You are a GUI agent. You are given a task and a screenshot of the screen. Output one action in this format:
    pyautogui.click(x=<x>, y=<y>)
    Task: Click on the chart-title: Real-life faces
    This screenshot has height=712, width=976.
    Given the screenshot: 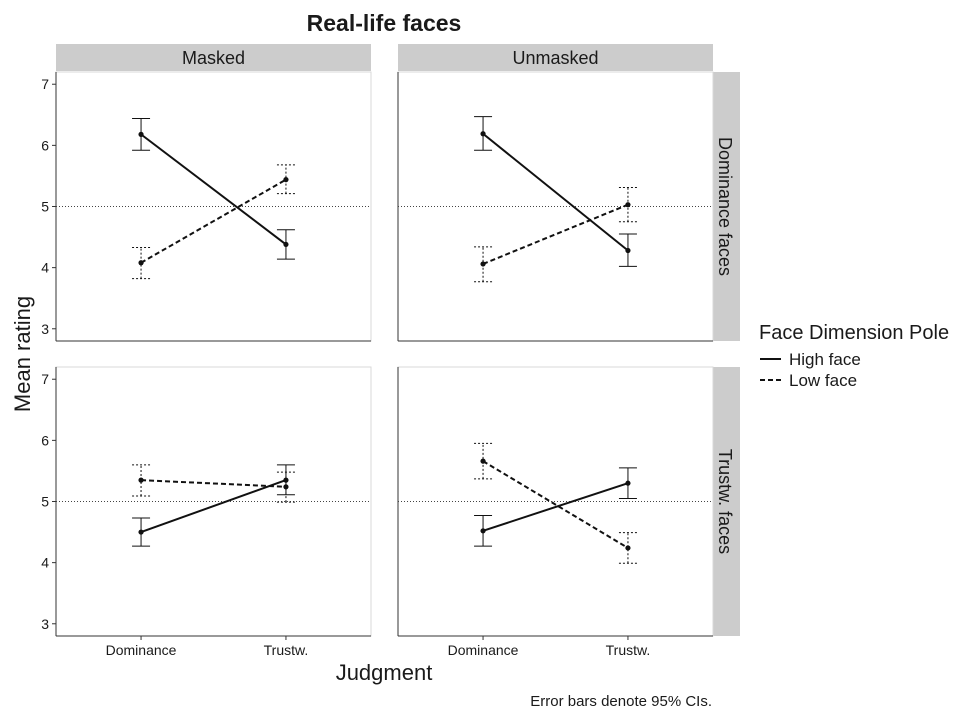 What is the action you would take?
    pyautogui.click(x=384, y=23)
    